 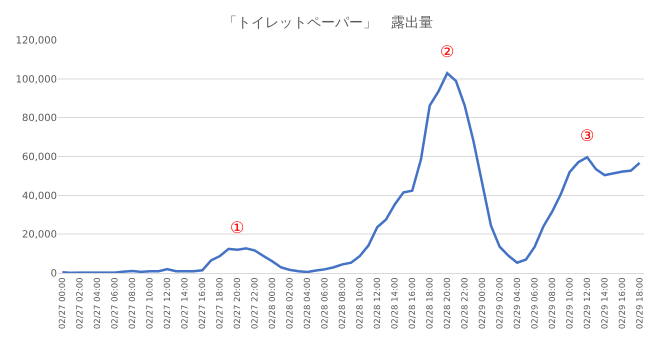 What do you see at coordinates (570, 303) in the screenshot?
I see `x-tick-label: 02/29 10:00` at bounding box center [570, 303].